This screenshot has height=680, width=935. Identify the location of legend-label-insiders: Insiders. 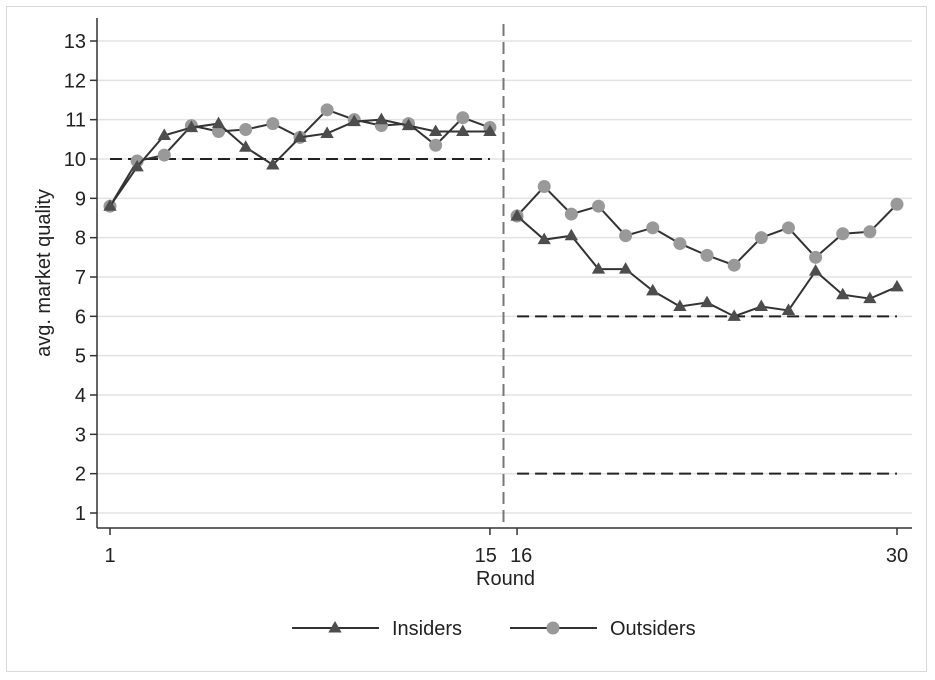
(427, 629).